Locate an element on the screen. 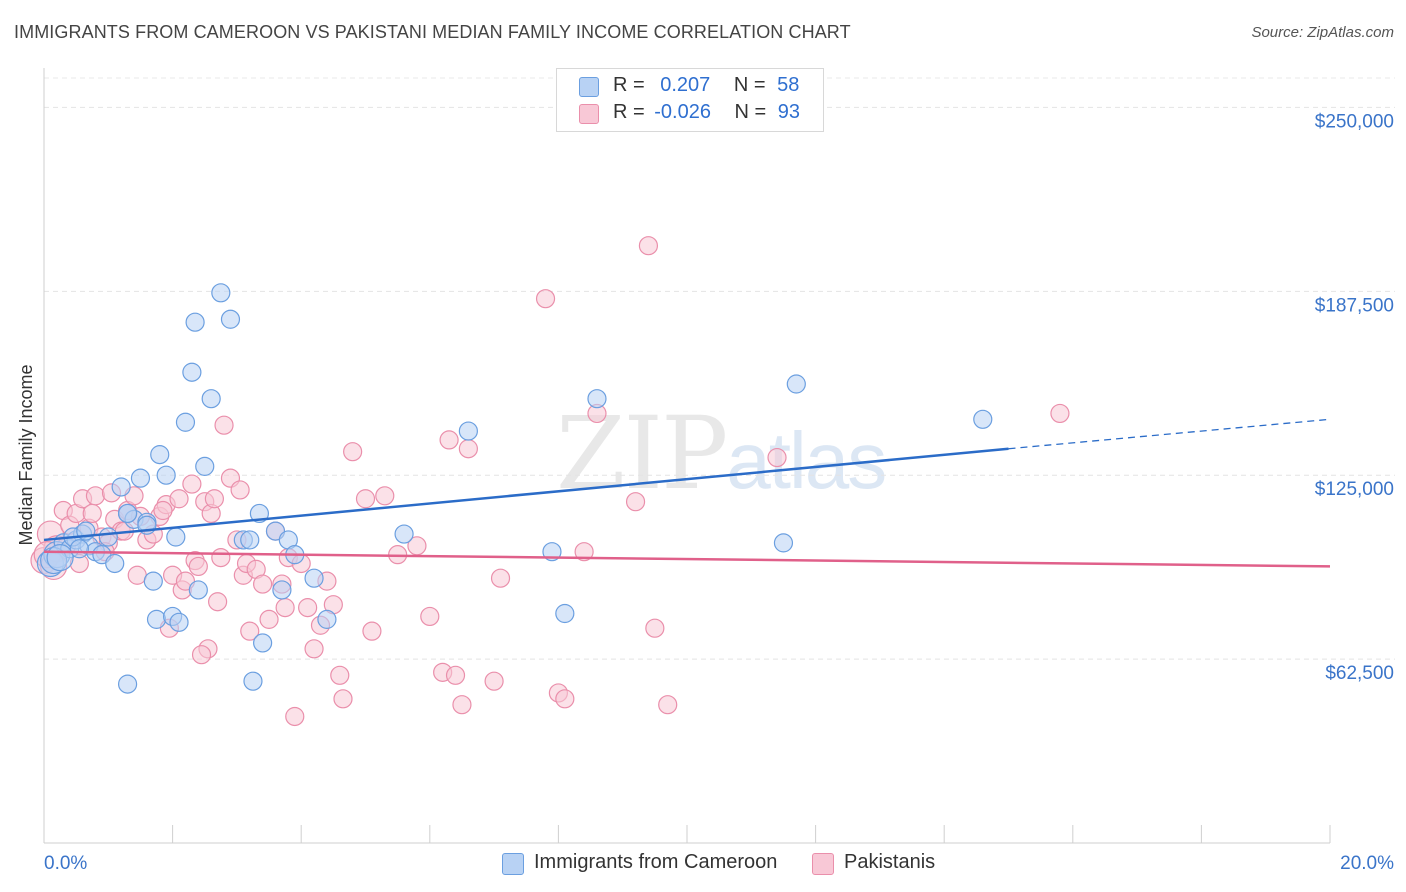  correlation-legend: R = 0.207 N = 58 R = -0.026 N = 93 is located at coordinates (690, 100).